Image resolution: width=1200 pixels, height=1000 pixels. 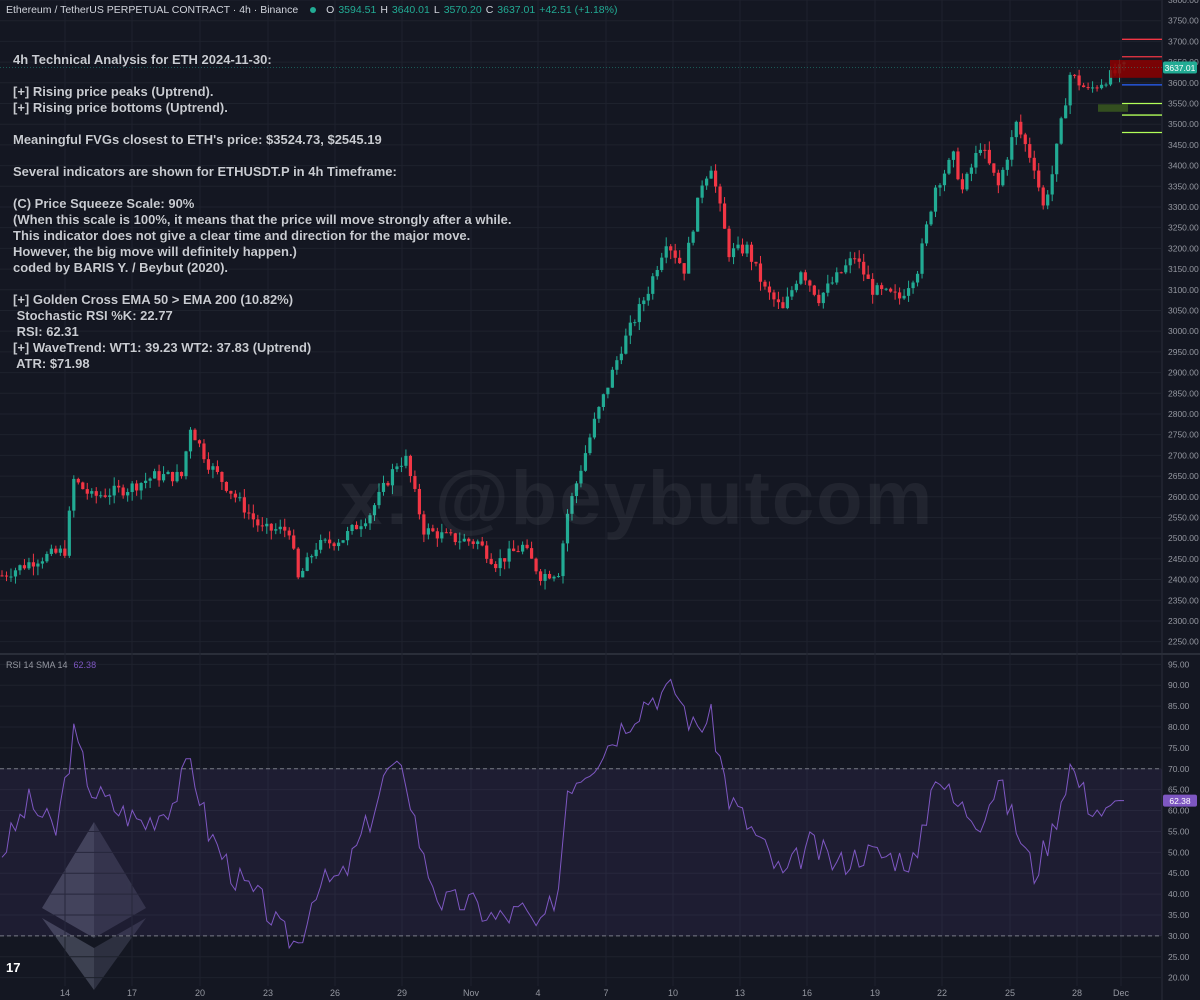 I want to click on price-tick-label: 2550.00, so click(x=1183, y=517).